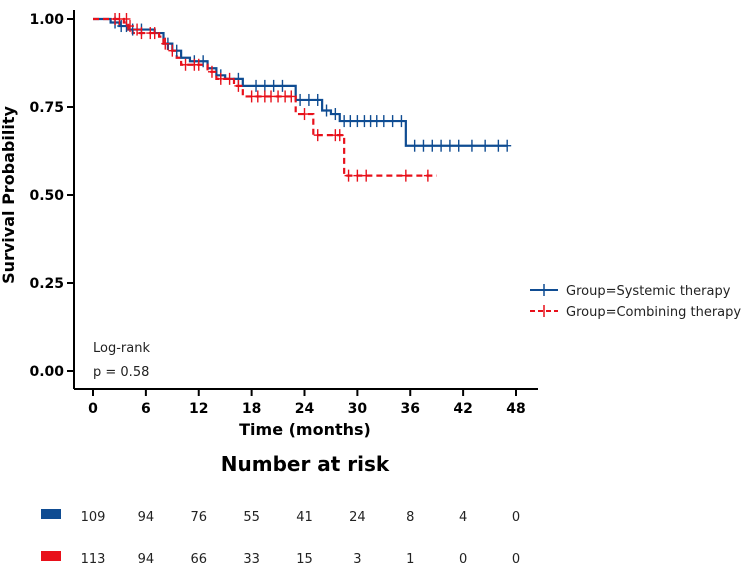 Image resolution: width=750 pixels, height=564 pixels. What do you see at coordinates (51, 514) in the screenshot?
I see `risk-swatch-systemic` at bounding box center [51, 514].